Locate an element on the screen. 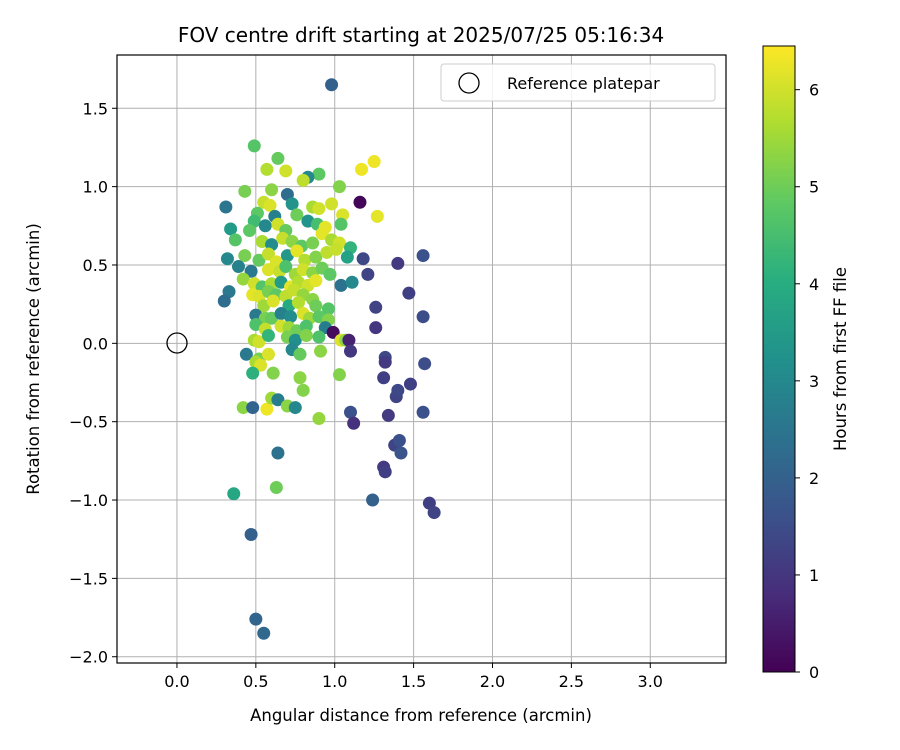 The width and height of the screenshot is (900, 750). colorbar-ticks: 0 1 2 3 4 5 6 is located at coordinates (807, 381).